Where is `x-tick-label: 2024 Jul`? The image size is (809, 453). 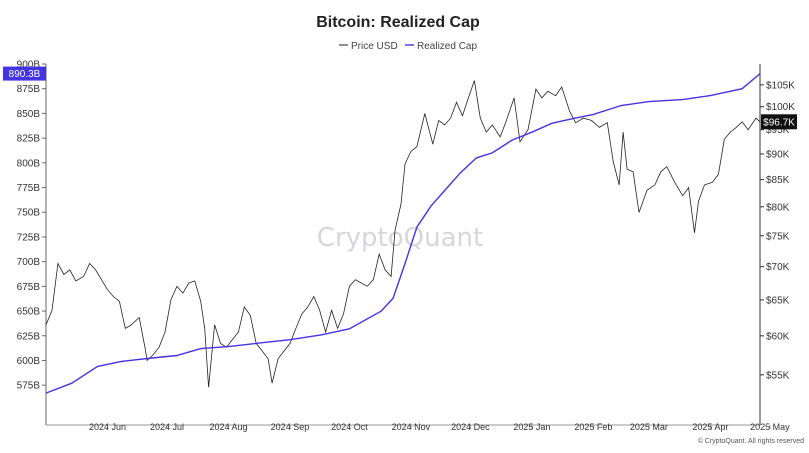 x-tick-label: 2024 Jul is located at coordinates (167, 427).